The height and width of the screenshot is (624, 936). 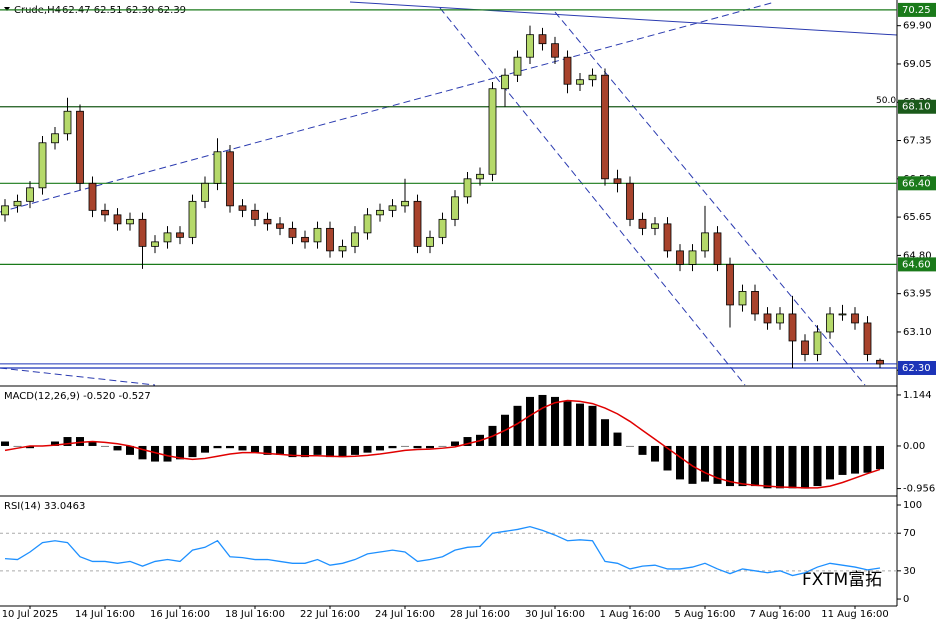 I want to click on level-label: 66.40, so click(x=916, y=183).